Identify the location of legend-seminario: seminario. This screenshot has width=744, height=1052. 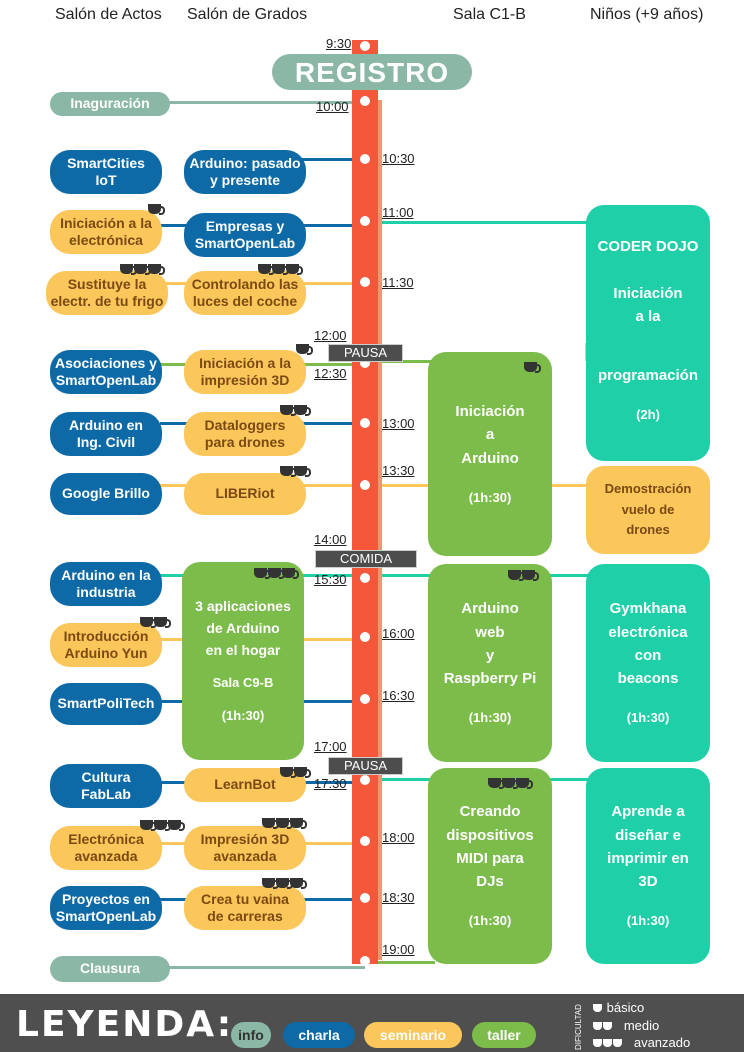
(413, 1035).